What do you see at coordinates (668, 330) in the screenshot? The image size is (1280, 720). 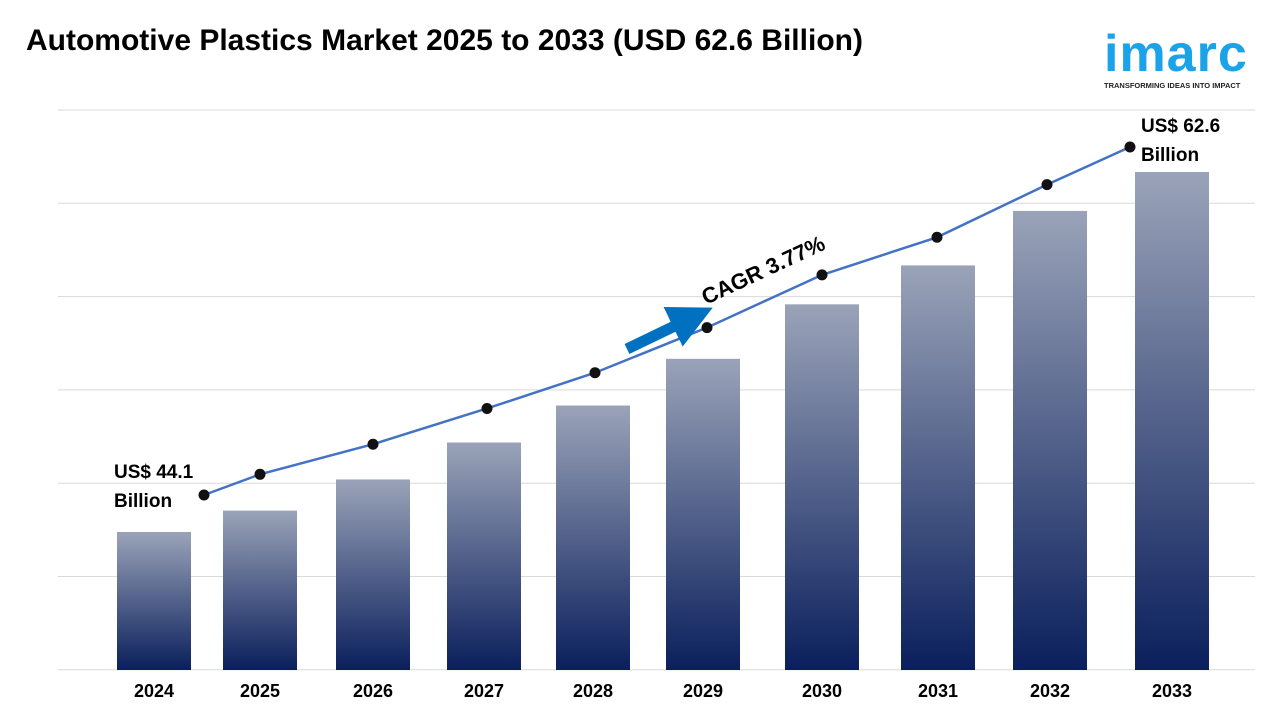 I see `cagr-arrow` at bounding box center [668, 330].